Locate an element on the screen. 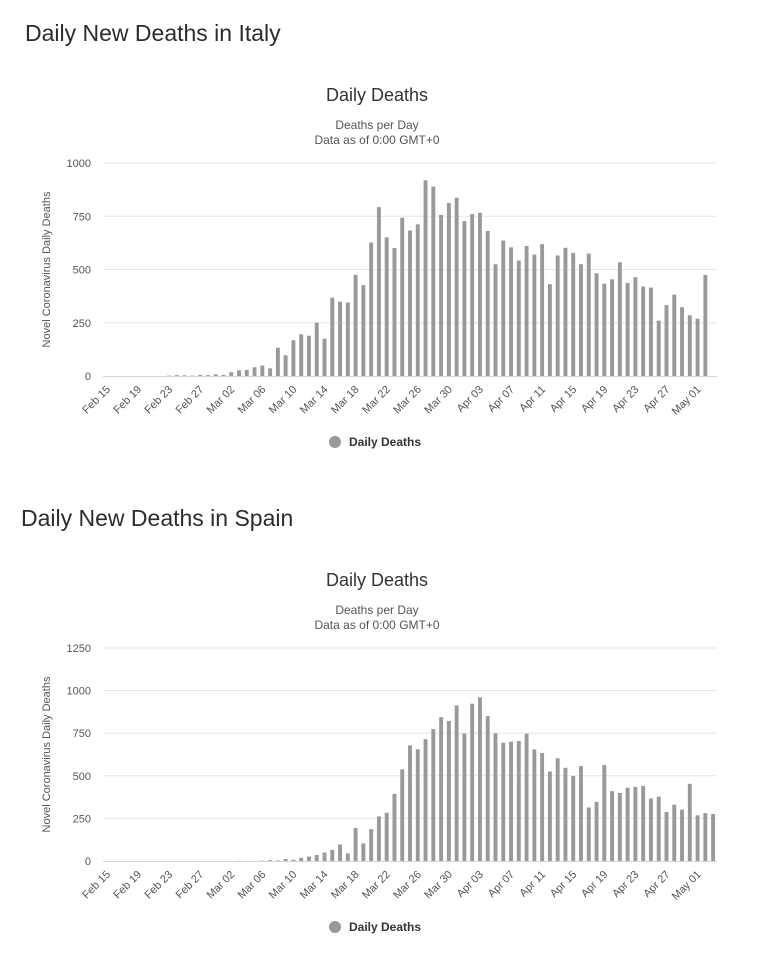  bar: Apr 22: 430 is located at coordinates (628, 824).